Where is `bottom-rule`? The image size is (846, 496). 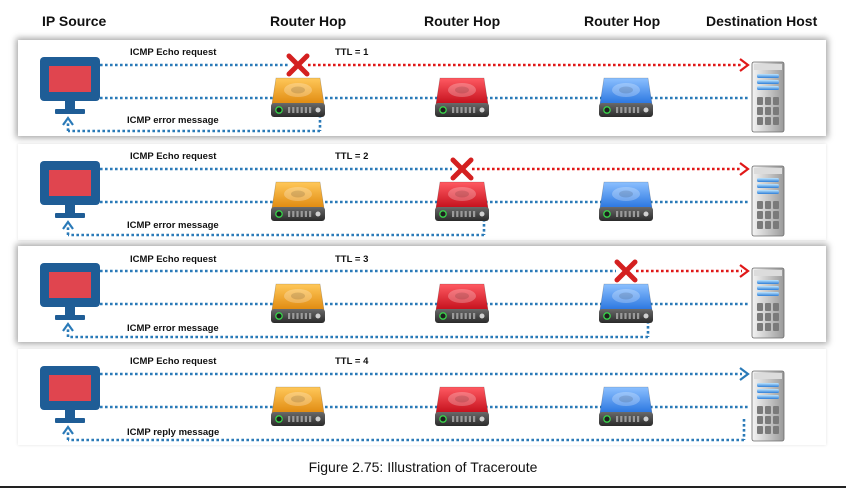
bottom-rule is located at coordinates (423, 487).